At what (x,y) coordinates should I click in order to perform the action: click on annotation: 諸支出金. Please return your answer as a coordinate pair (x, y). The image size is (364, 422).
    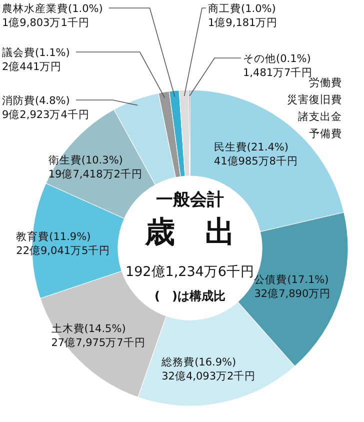
    Looking at the image, I should click on (320, 117).